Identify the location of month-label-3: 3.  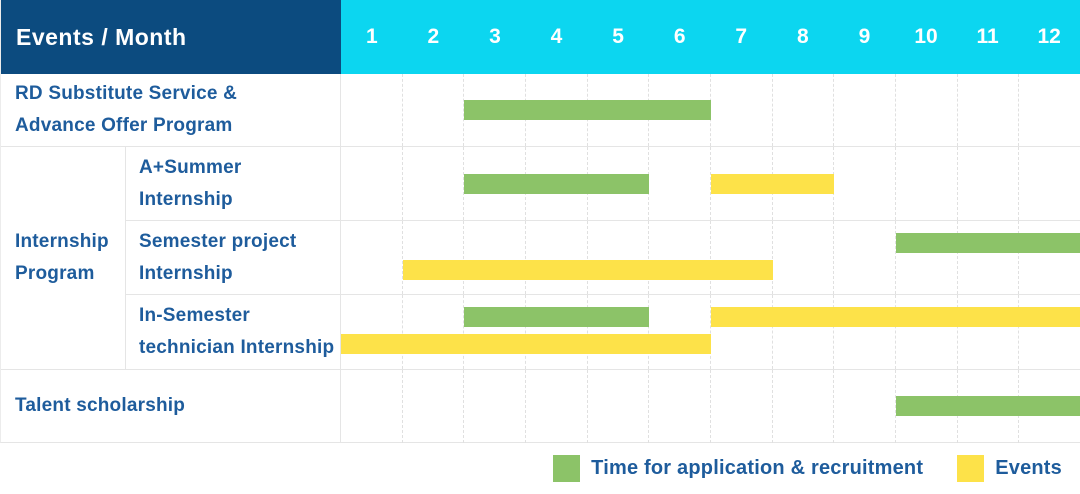
(495, 36).